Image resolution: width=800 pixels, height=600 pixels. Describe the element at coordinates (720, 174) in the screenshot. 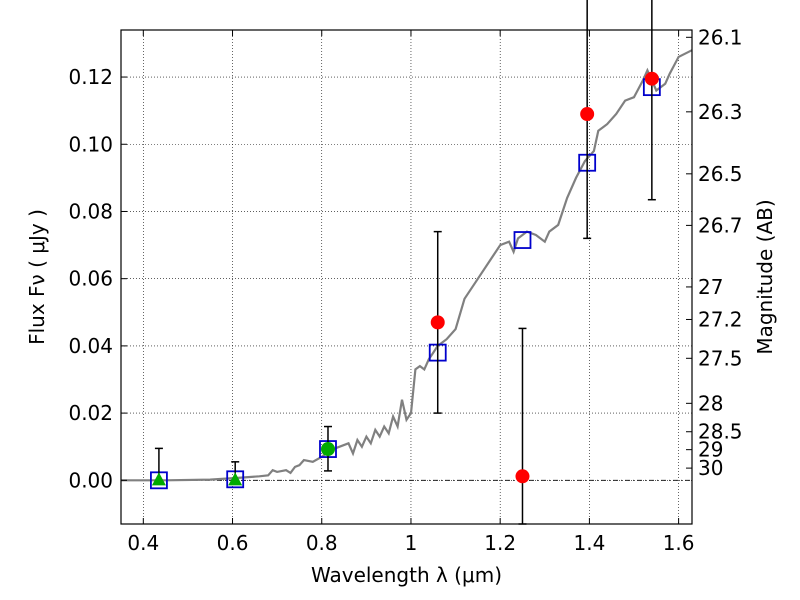

I see `magnitude-tick-label: 26.5` at that location.